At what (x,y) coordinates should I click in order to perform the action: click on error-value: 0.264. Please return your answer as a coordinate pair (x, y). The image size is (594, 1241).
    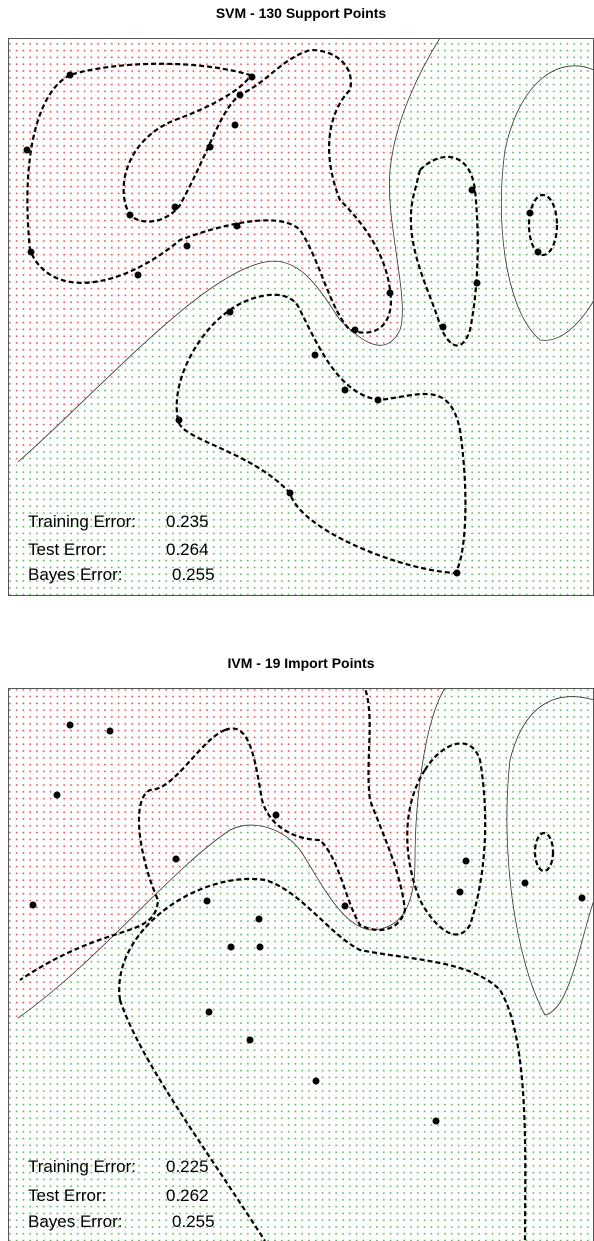
    Looking at the image, I should click on (187, 549).